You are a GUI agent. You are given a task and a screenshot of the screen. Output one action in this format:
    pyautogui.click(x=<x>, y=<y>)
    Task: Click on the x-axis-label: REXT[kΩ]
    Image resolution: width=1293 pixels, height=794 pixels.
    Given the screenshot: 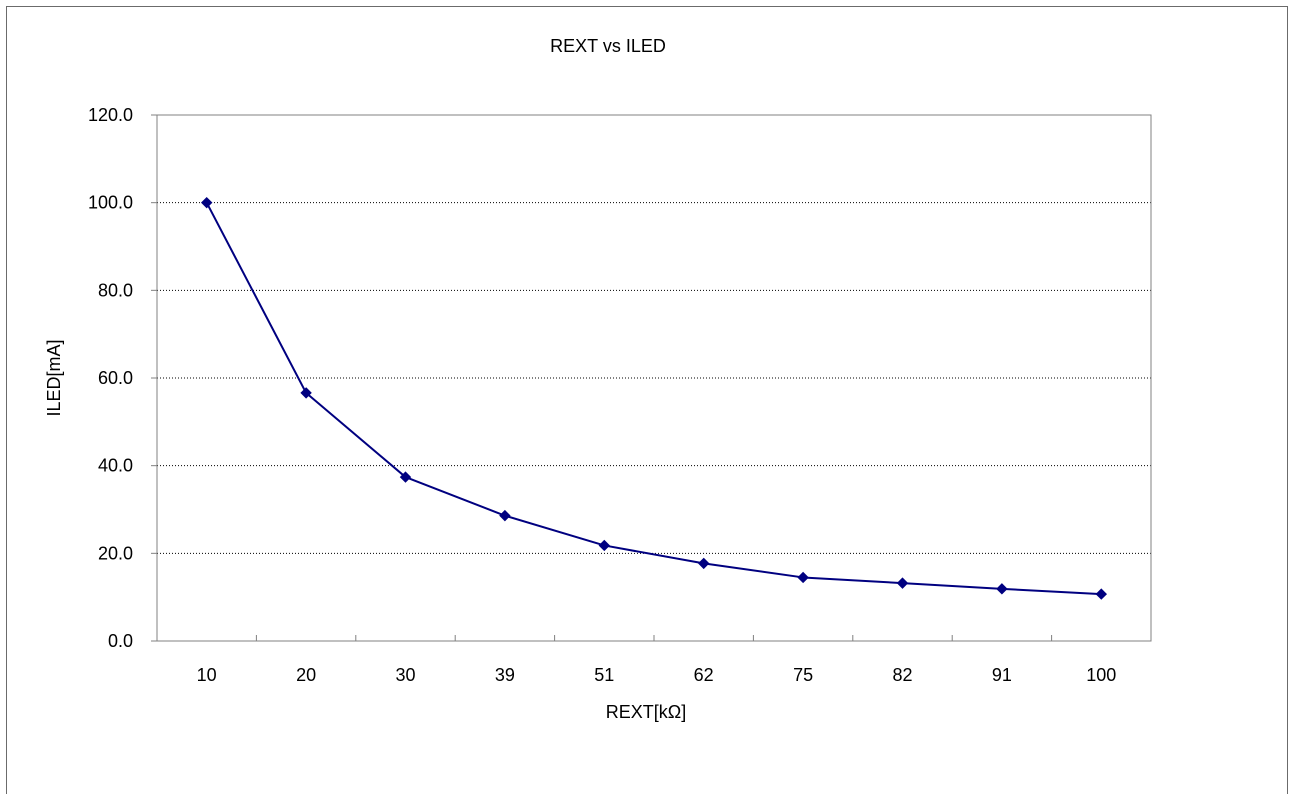 What is the action you would take?
    pyautogui.click(x=646, y=712)
    